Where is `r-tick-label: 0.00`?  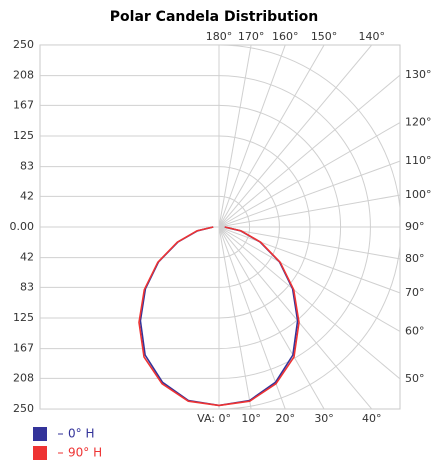
r-tick-label: 0.00 is located at coordinates (22, 226).